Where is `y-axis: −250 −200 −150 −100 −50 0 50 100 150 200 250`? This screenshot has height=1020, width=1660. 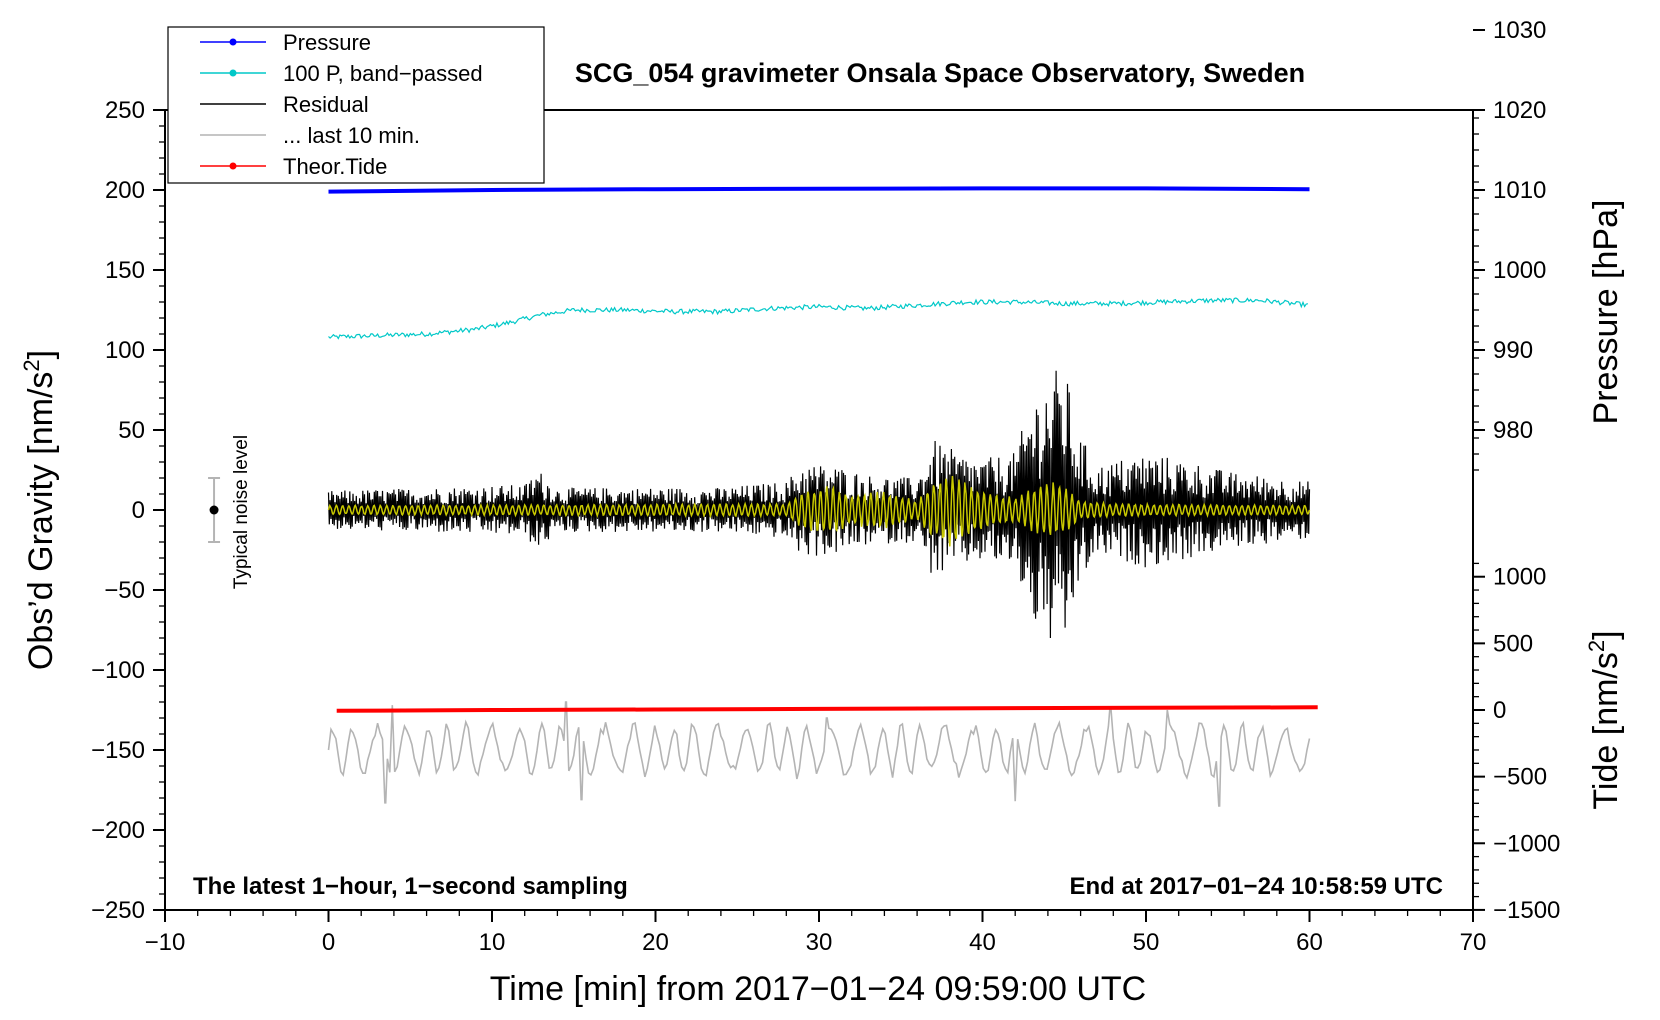
y-axis: −250 −200 −150 −100 −50 0 50 100 150 200 250 is located at coordinates (128, 510).